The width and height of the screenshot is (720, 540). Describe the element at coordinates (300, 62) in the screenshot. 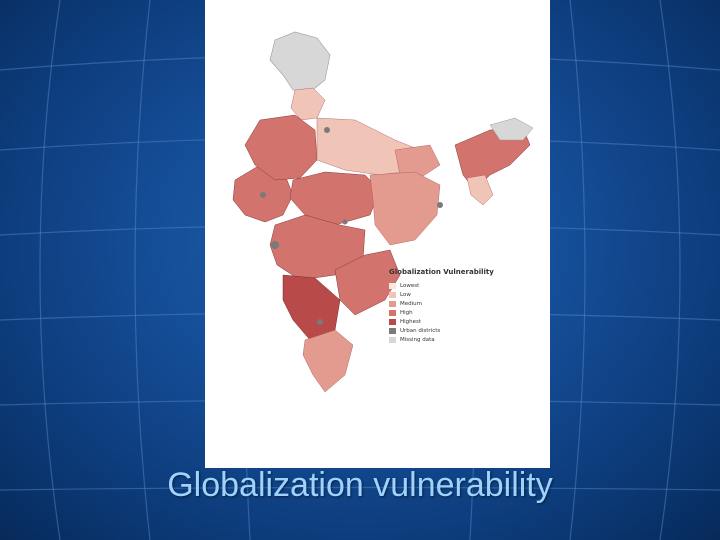

I see `region-north-missing` at that location.